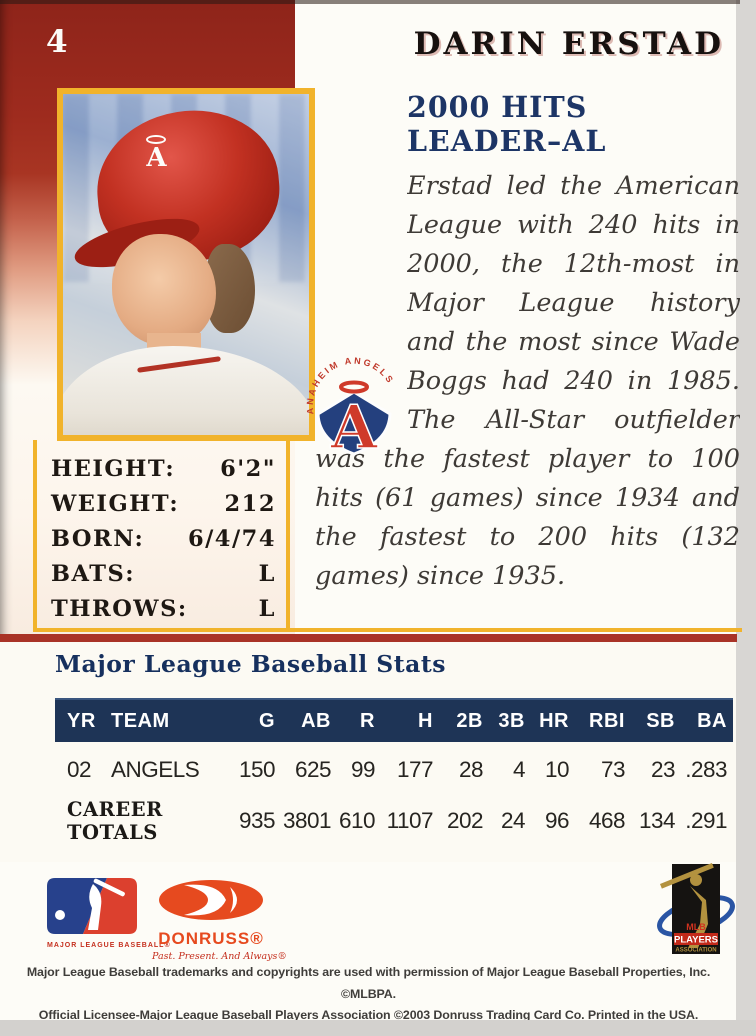 Image resolution: width=756 pixels, height=1036 pixels. Describe the element at coordinates (471, 769) in the screenshot. I see `season-2b: 28` at that location.